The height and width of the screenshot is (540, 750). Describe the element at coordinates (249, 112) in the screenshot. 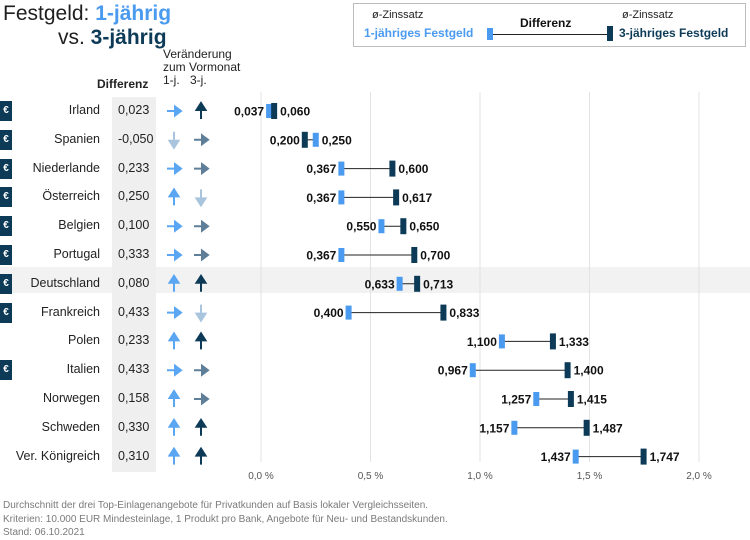

I see `value-label-low: 0,037` at that location.